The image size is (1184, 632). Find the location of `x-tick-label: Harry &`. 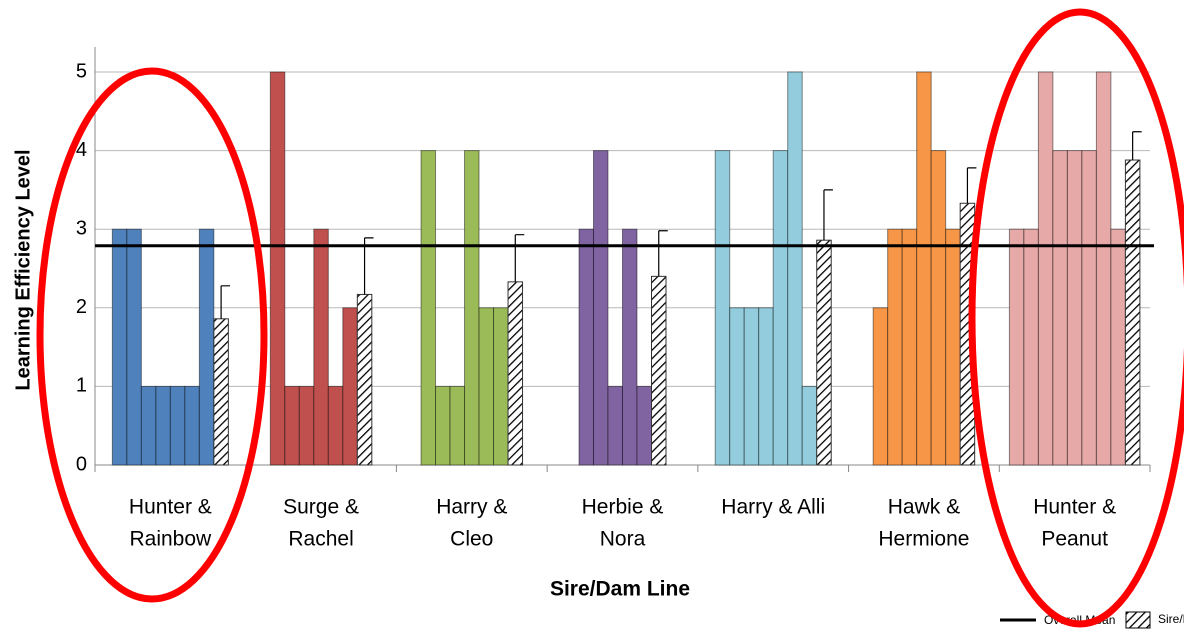

x-tick-label: Harry & is located at coordinates (471, 507).